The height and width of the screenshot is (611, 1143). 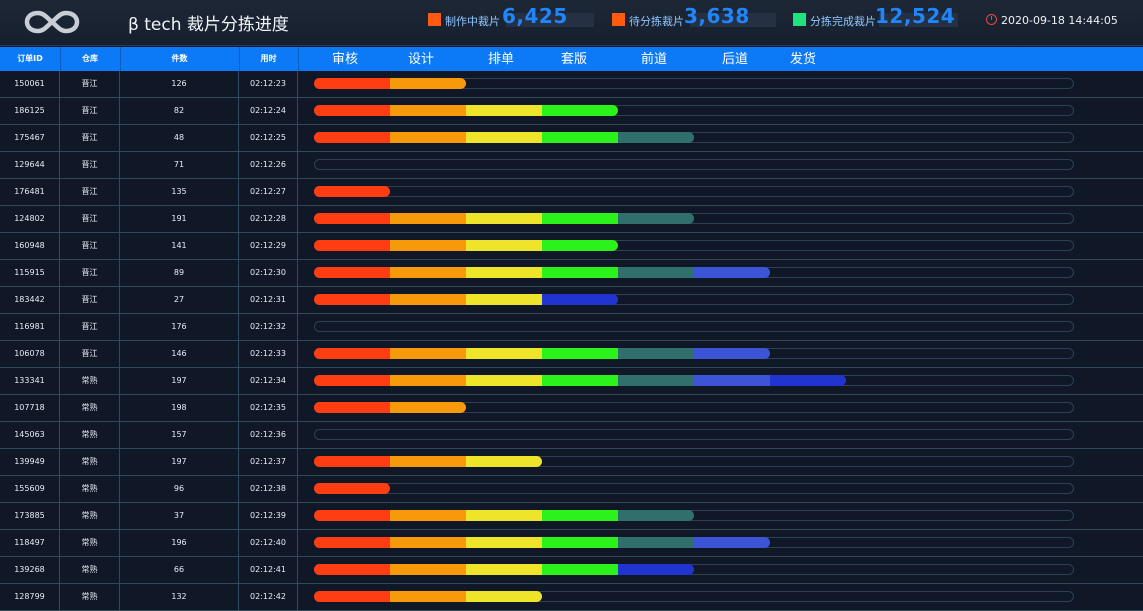 What do you see at coordinates (269, 59) in the screenshot?
I see `col-header-time: 用时` at bounding box center [269, 59].